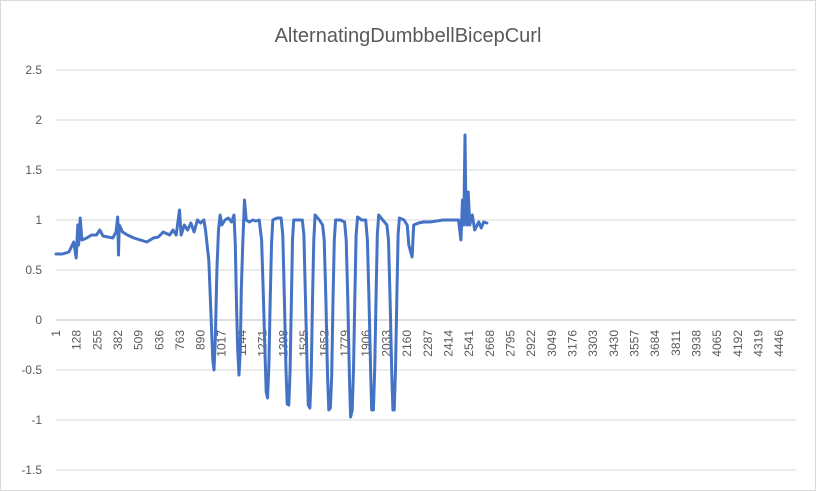 The image size is (816, 491). Describe the element at coordinates (180, 340) in the screenshot. I see `x-tick-label: 763` at that location.